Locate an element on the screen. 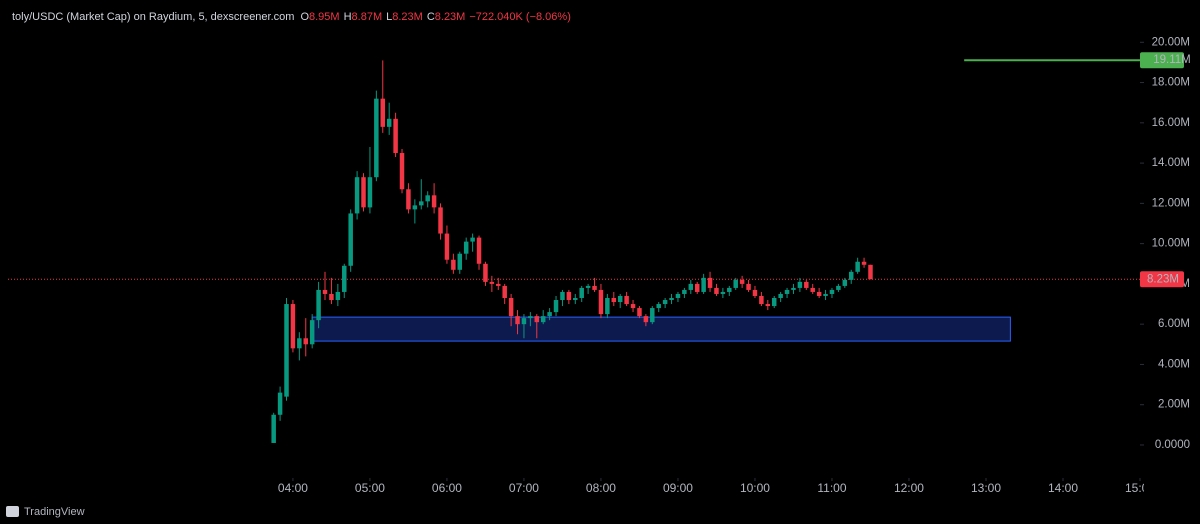 This screenshot has width=1200, height=524. x-tick-label: 09:00 is located at coordinates (678, 488).